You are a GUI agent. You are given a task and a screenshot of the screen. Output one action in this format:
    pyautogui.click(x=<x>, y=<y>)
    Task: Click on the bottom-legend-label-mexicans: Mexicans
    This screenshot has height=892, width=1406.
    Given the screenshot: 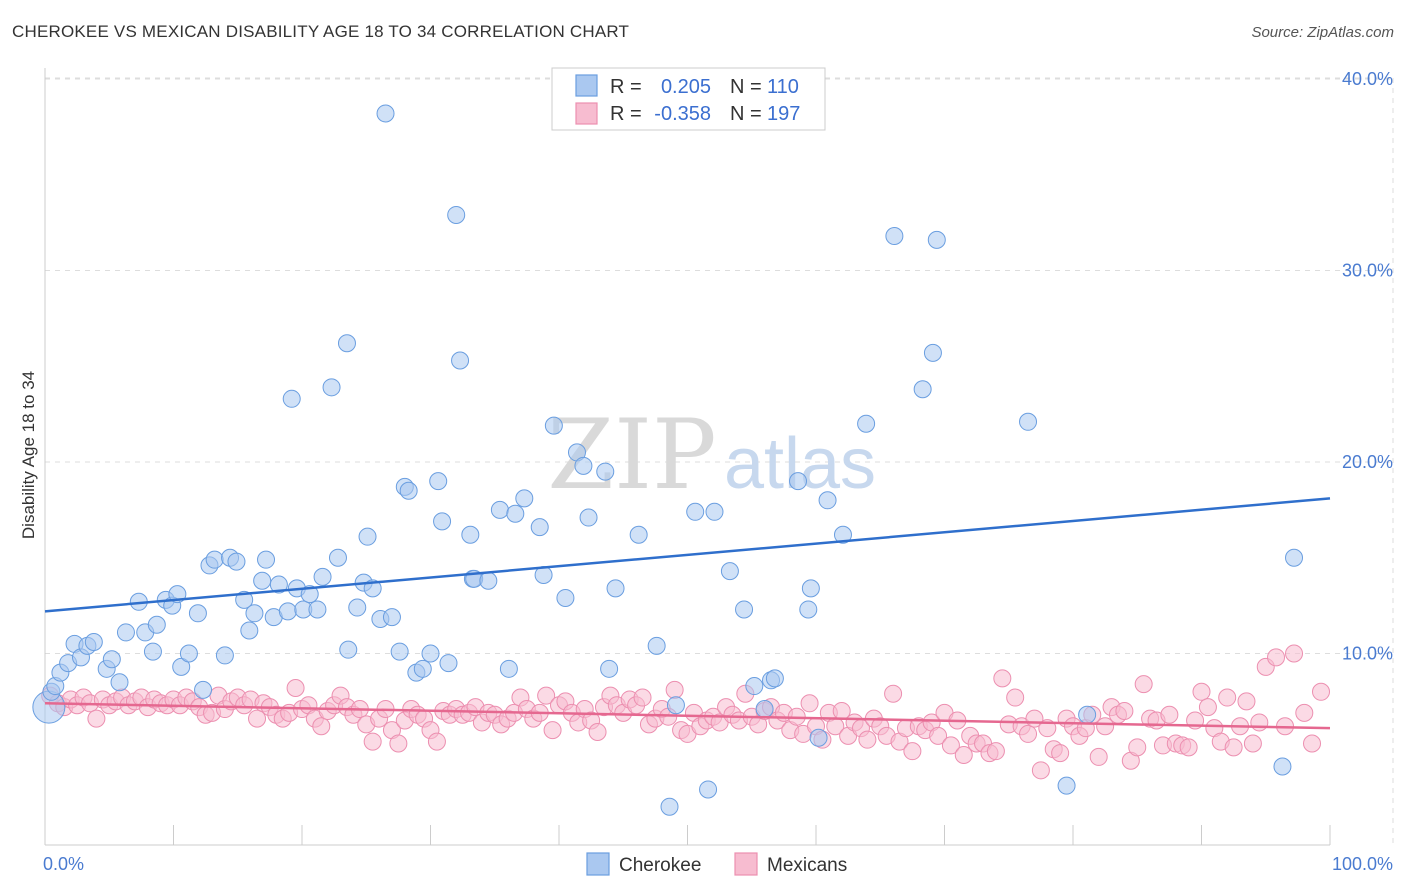 What is the action you would take?
    pyautogui.click(x=807, y=865)
    